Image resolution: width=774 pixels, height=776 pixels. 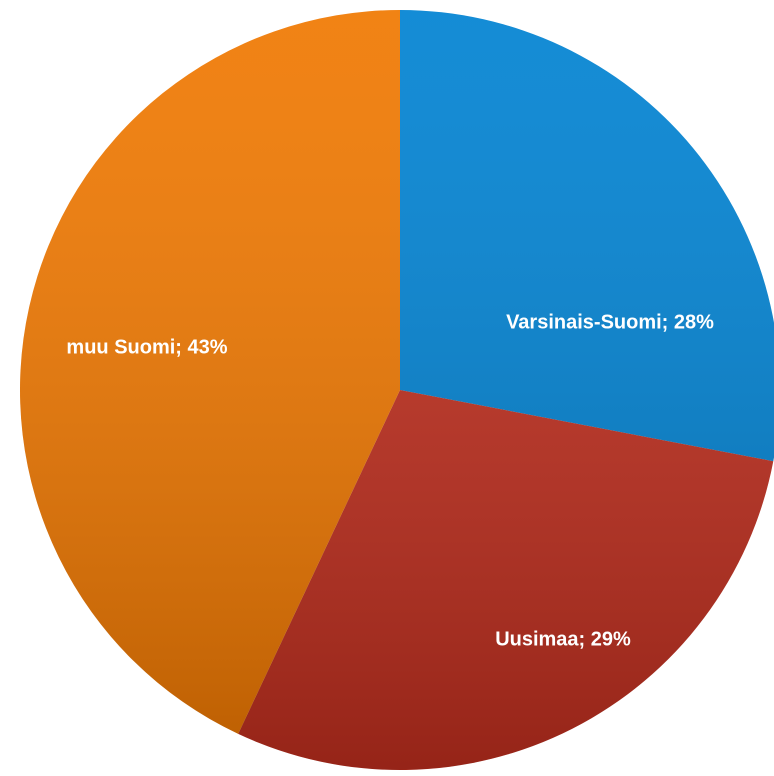 I want to click on data-label: muu Suomi; 43%, so click(x=146, y=347).